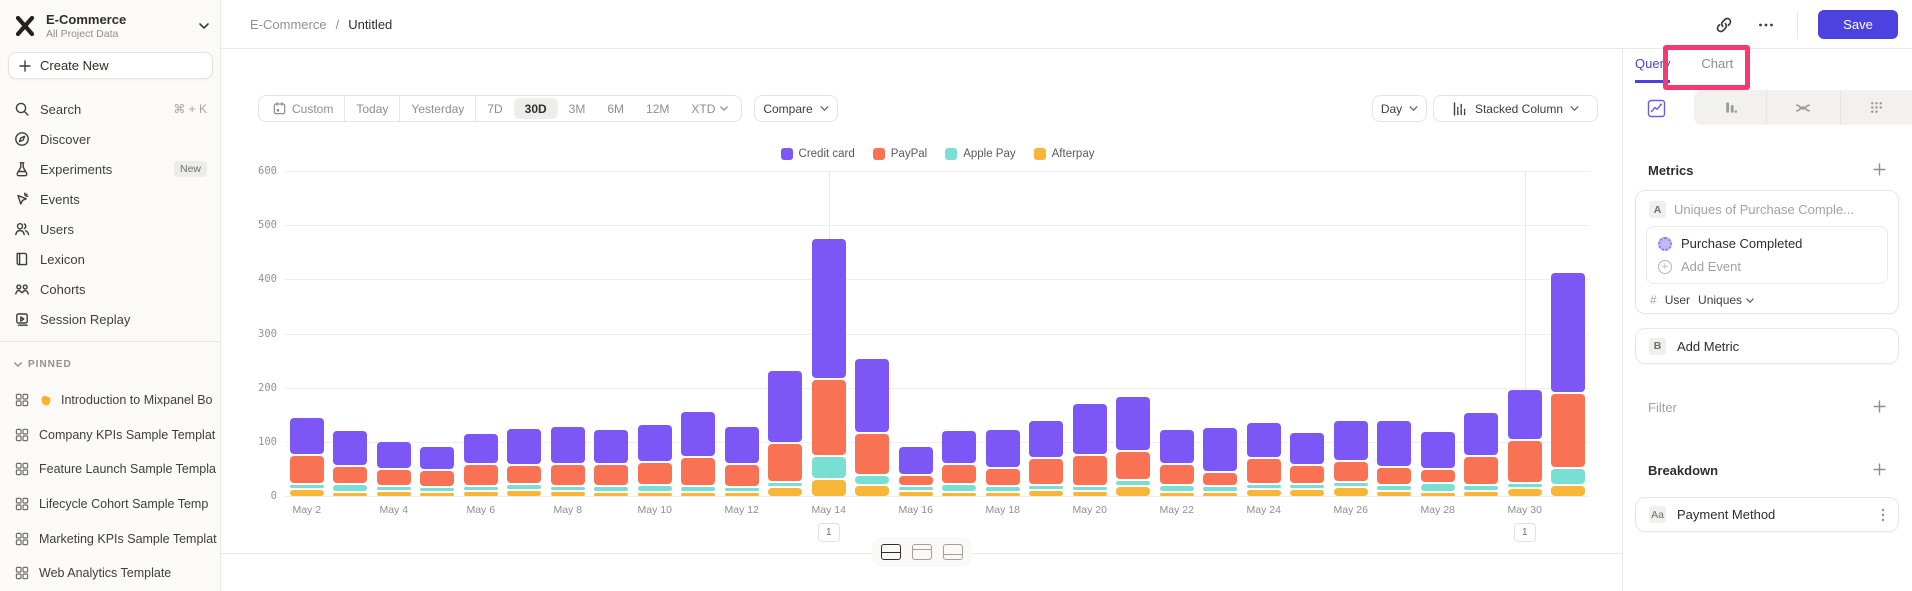 The height and width of the screenshot is (591, 1912). What do you see at coordinates (437, 108) in the screenshot?
I see `range-yesterday: Yesterday` at bounding box center [437, 108].